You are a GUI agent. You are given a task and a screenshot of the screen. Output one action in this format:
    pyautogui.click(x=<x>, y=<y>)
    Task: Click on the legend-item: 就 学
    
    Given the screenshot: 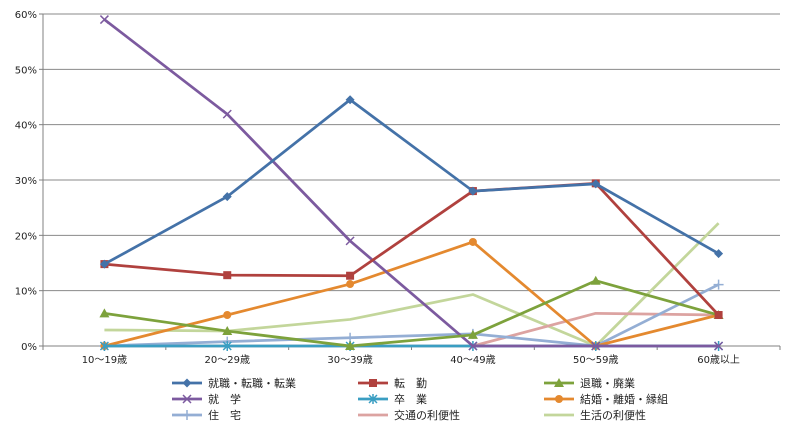 What is the action you would take?
    pyautogui.click(x=206, y=399)
    